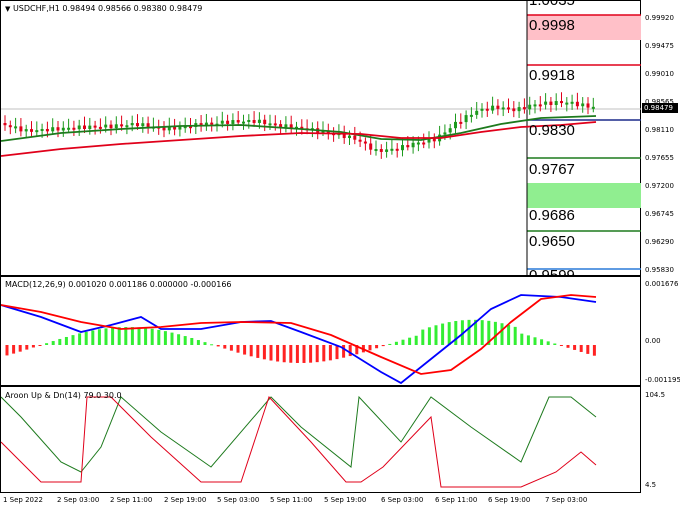 The width and height of the screenshot is (680, 510). What do you see at coordinates (584, 195) in the screenshot?
I see `support-zone` at bounding box center [584, 195].